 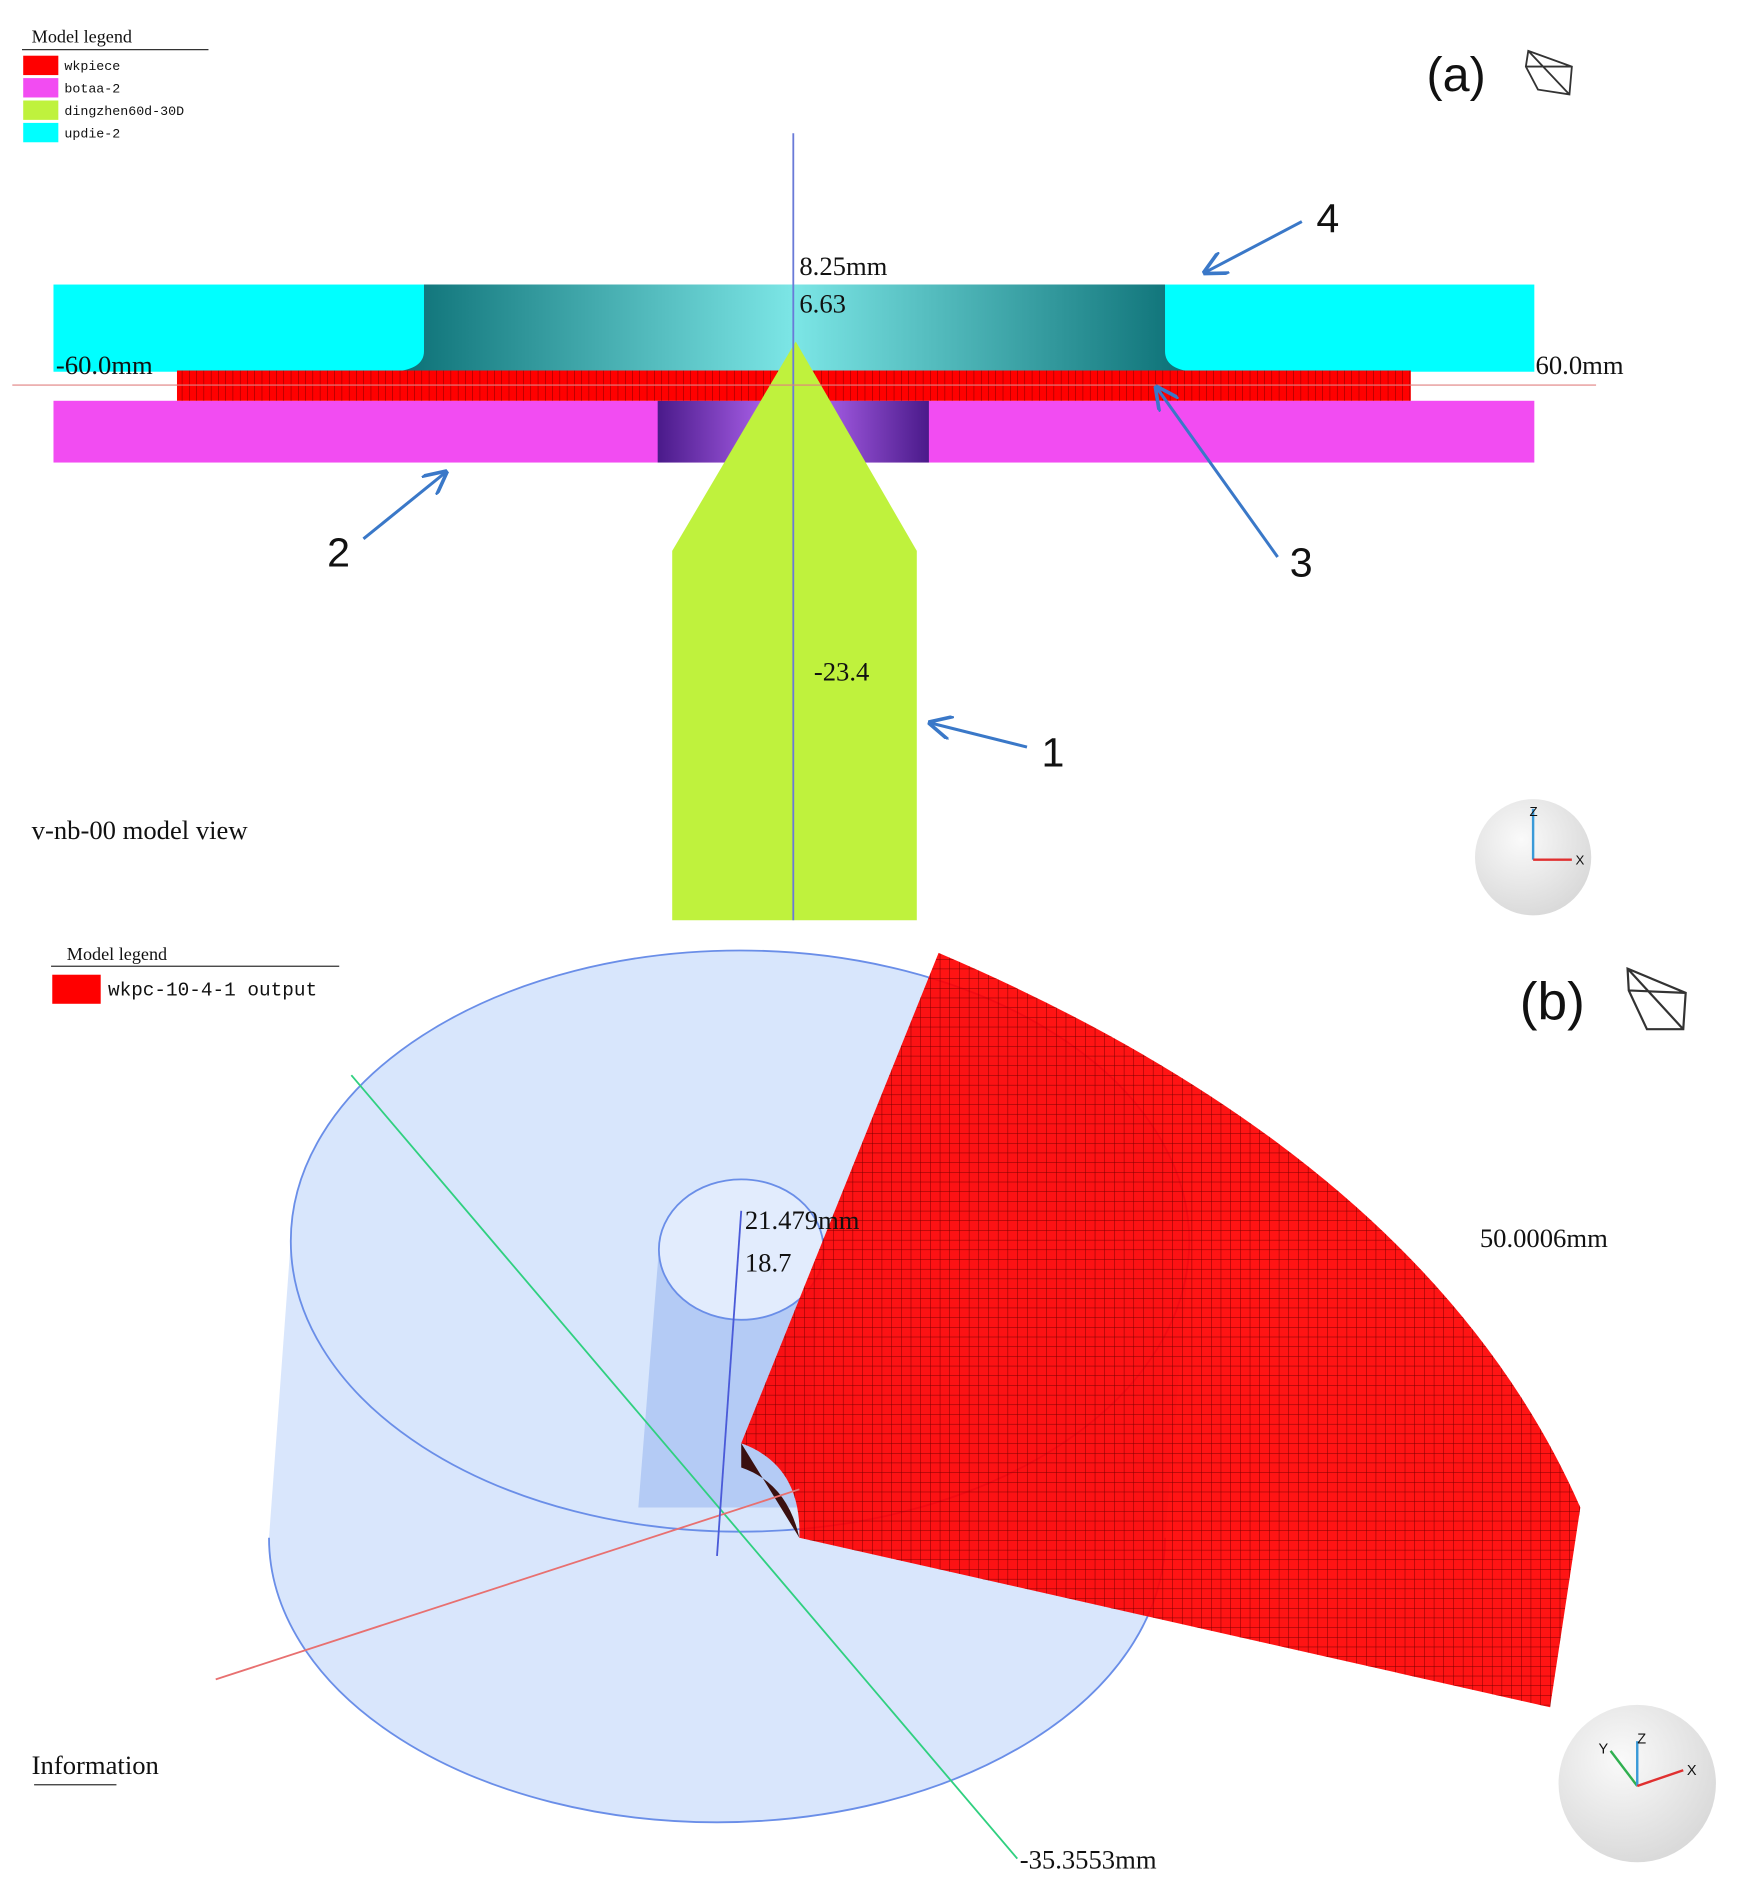 What do you see at coordinates (124, 111) in the screenshot?
I see `legend-label: dingzhen60d-30D` at bounding box center [124, 111].